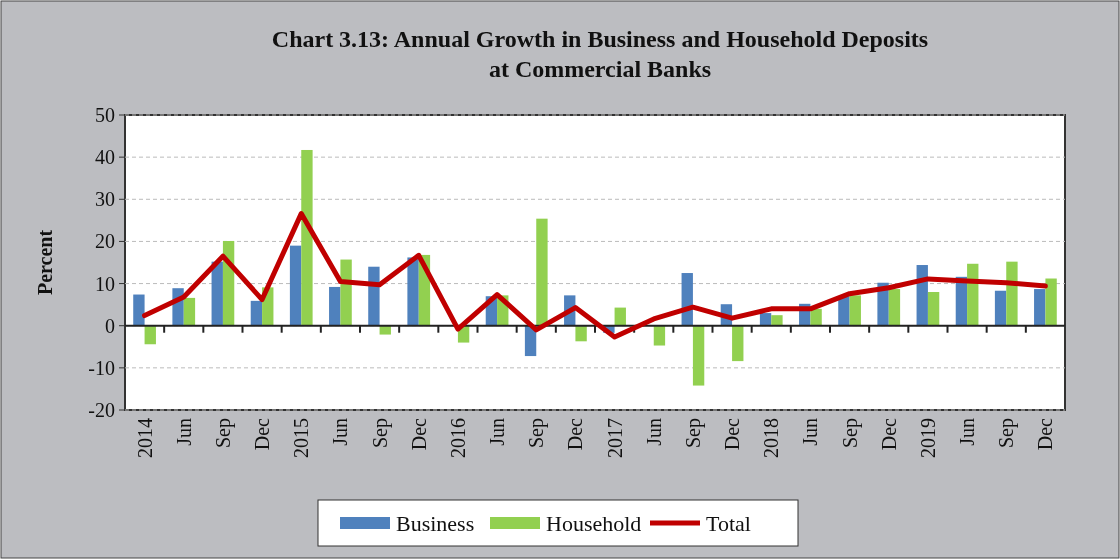 This screenshot has height=559, width=1120. I want to click on y-tick-label: 0, so click(110, 325).